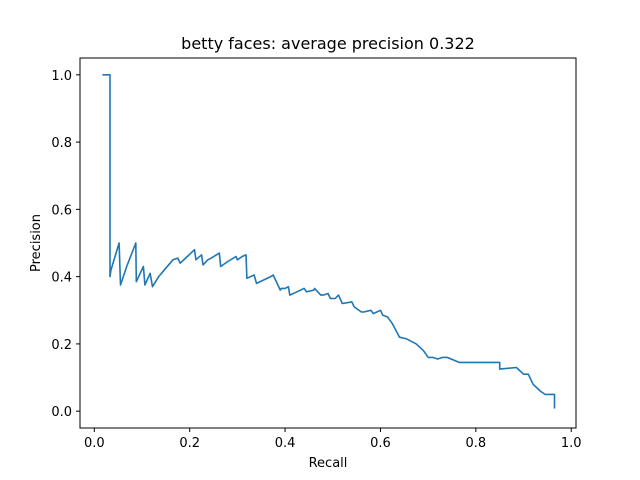 This screenshot has height=480, width=640. Describe the element at coordinates (189, 443) in the screenshot. I see `x-tick-label: 0.2` at that location.